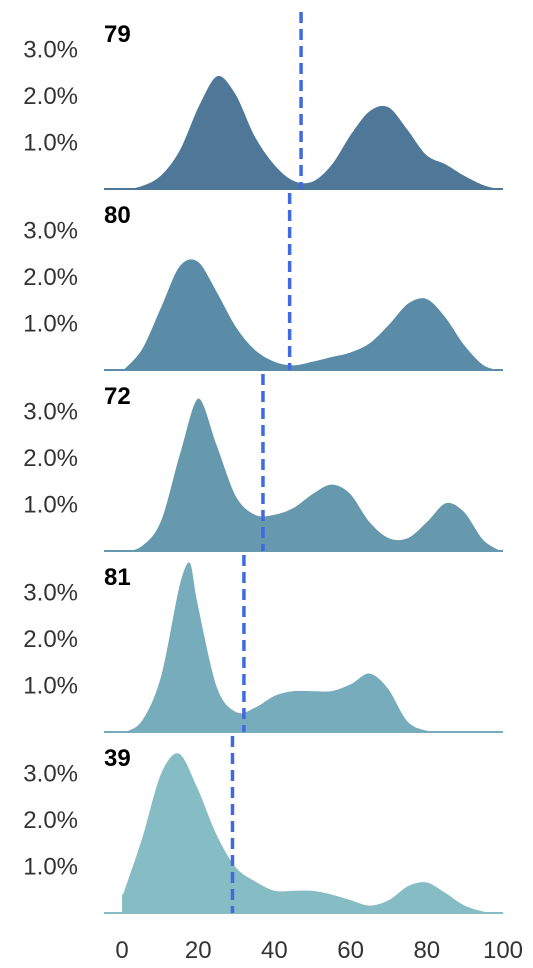  I want to click on panel-label: 72, so click(117, 396).